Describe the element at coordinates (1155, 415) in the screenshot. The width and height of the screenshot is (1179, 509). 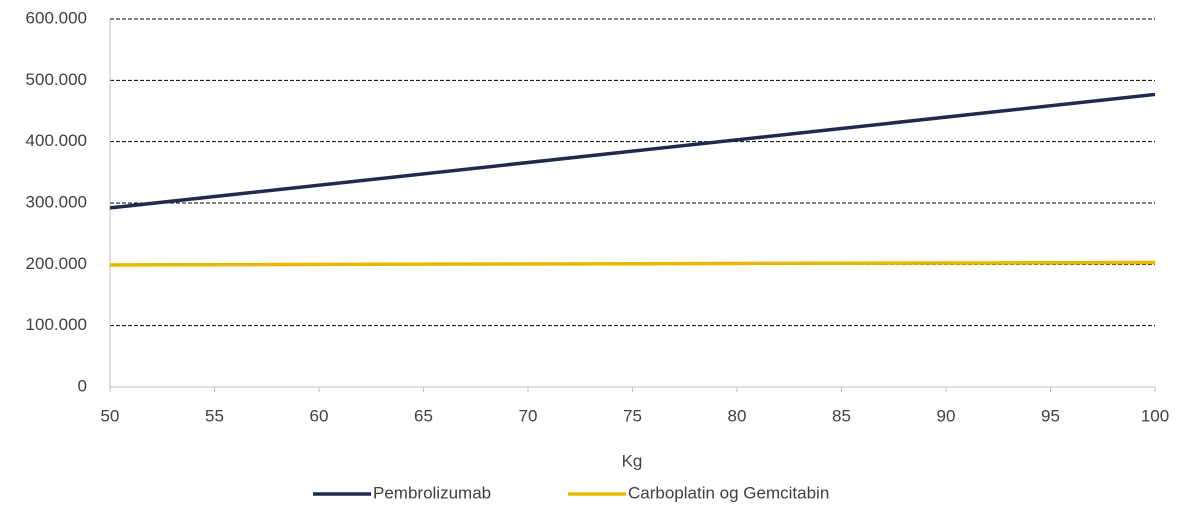
I see `x-tick-label: 100` at that location.